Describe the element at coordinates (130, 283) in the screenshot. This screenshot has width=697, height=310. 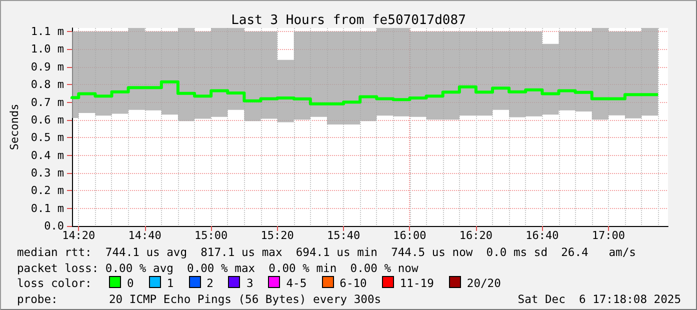
I see `text: 0` at that location.